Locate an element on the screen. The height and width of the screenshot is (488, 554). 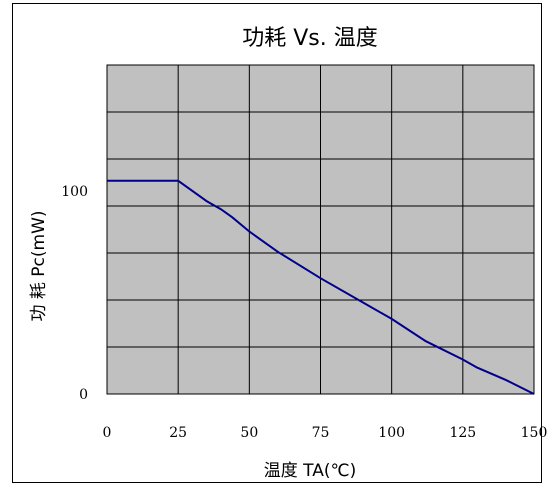
x-tick-label: 25 is located at coordinates (178, 433).